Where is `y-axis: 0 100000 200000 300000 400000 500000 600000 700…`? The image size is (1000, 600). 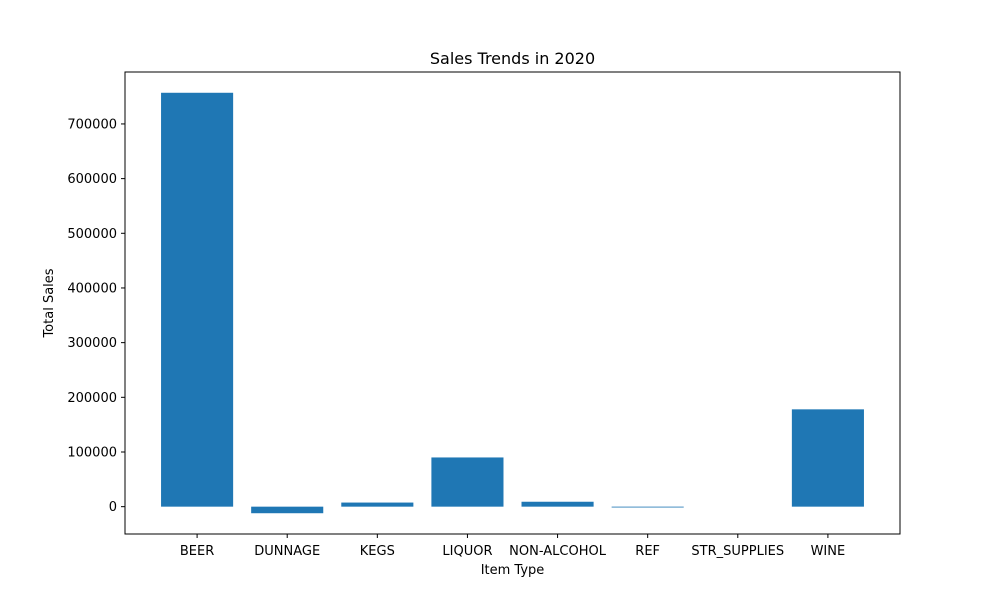 y-axis: 0 100000 200000 300000 400000 500000 600000 700… is located at coordinates (96, 316).